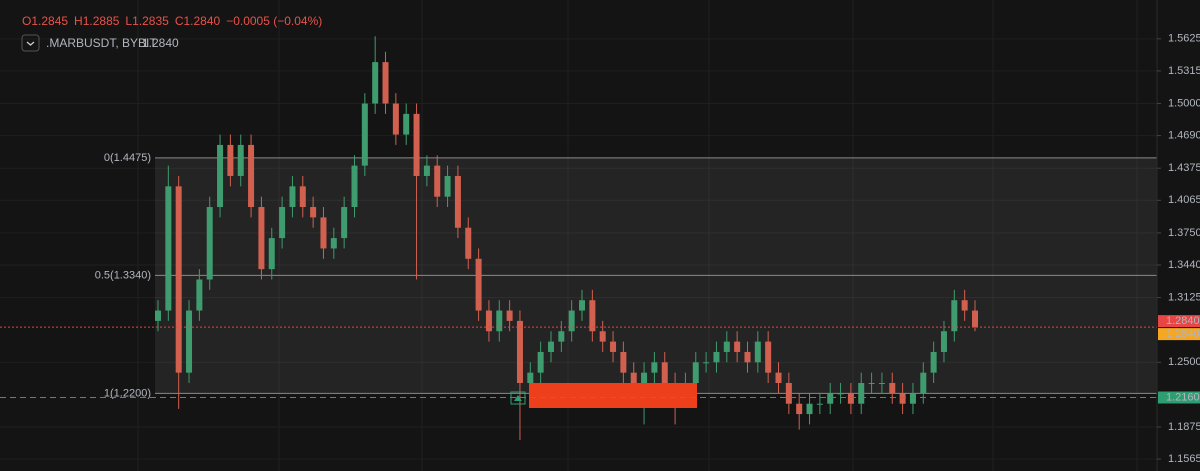 Image resolution: width=1200 pixels, height=471 pixels. Describe the element at coordinates (198, 21) in the screenshot. I see `ohlc-value: C1.2840` at that location.